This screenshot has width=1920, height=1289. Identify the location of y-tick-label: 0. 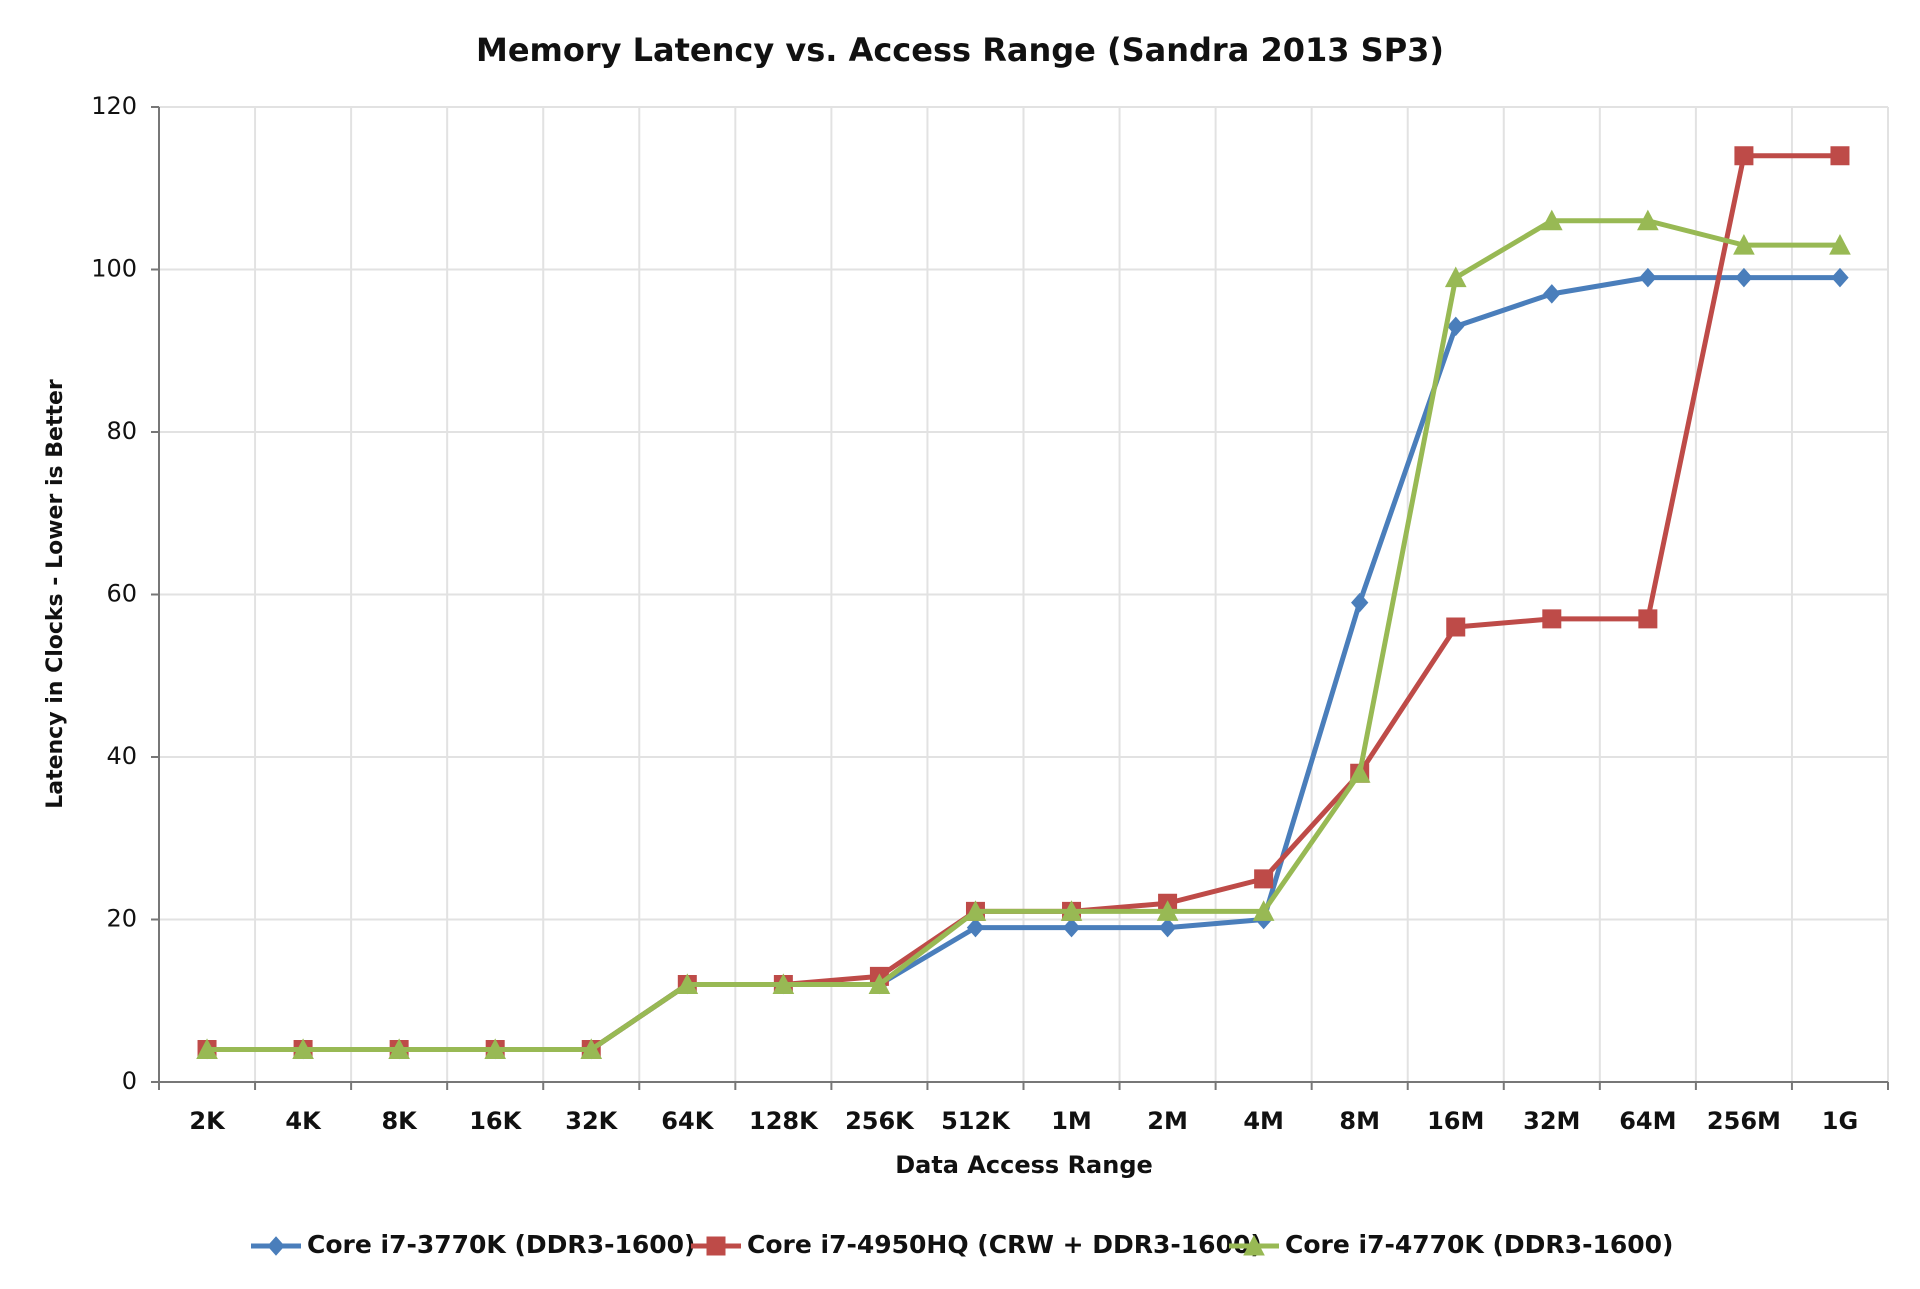
(129, 1081).